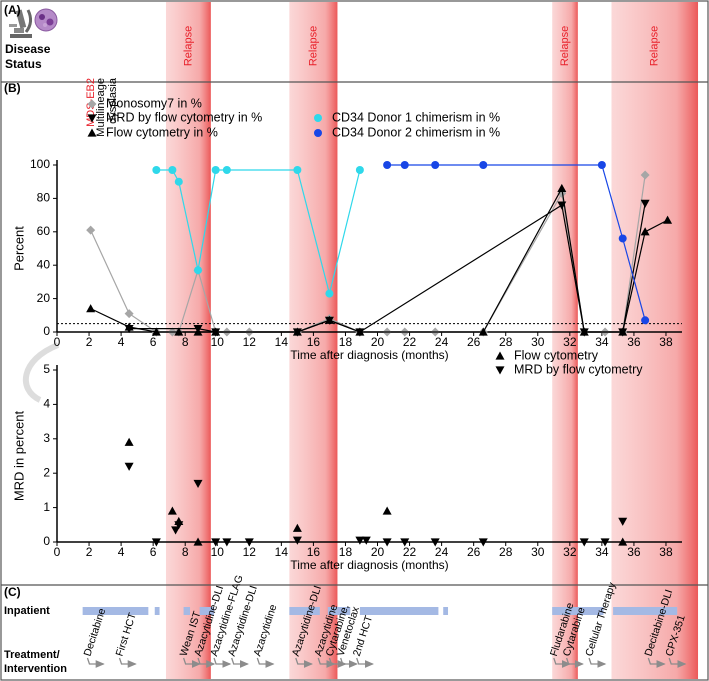 This screenshot has width=709, height=681. What do you see at coordinates (634, 552) in the screenshot?
I see `x-tick-label: 36` at bounding box center [634, 552].